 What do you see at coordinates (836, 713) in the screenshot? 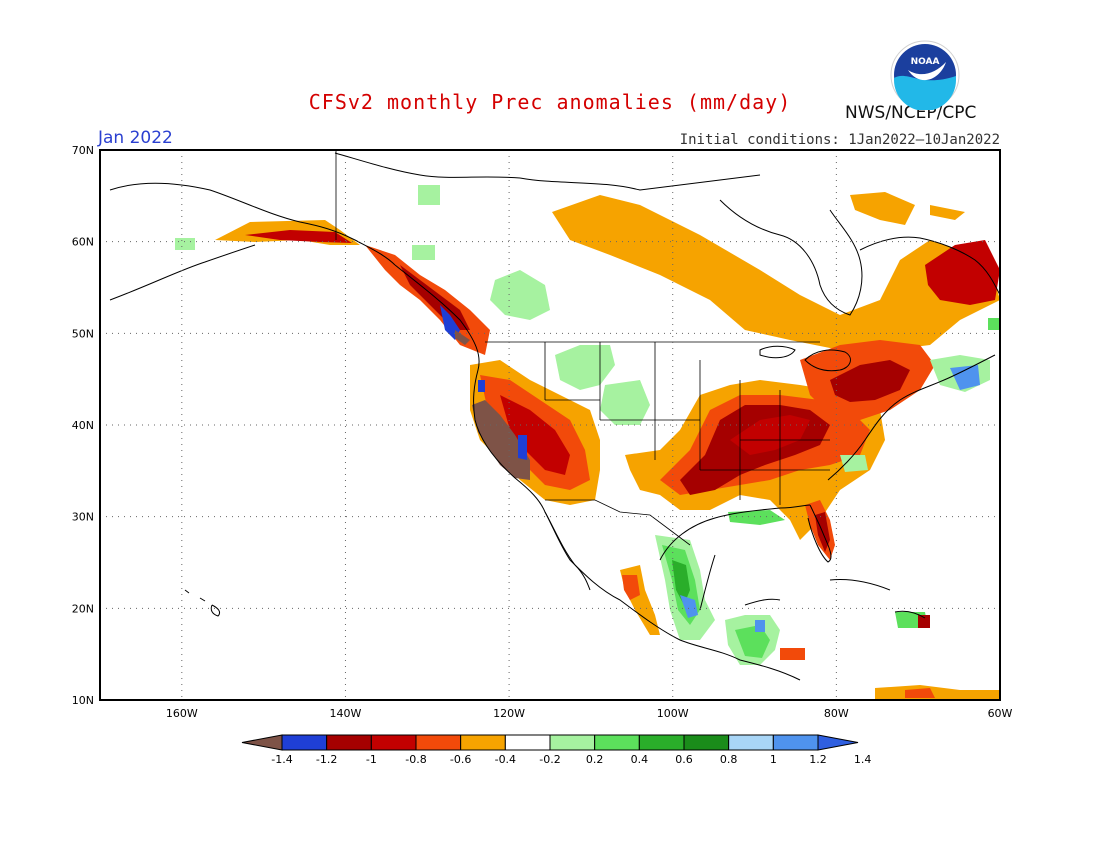
I see `lon-tick-label: 80W` at bounding box center [836, 713].